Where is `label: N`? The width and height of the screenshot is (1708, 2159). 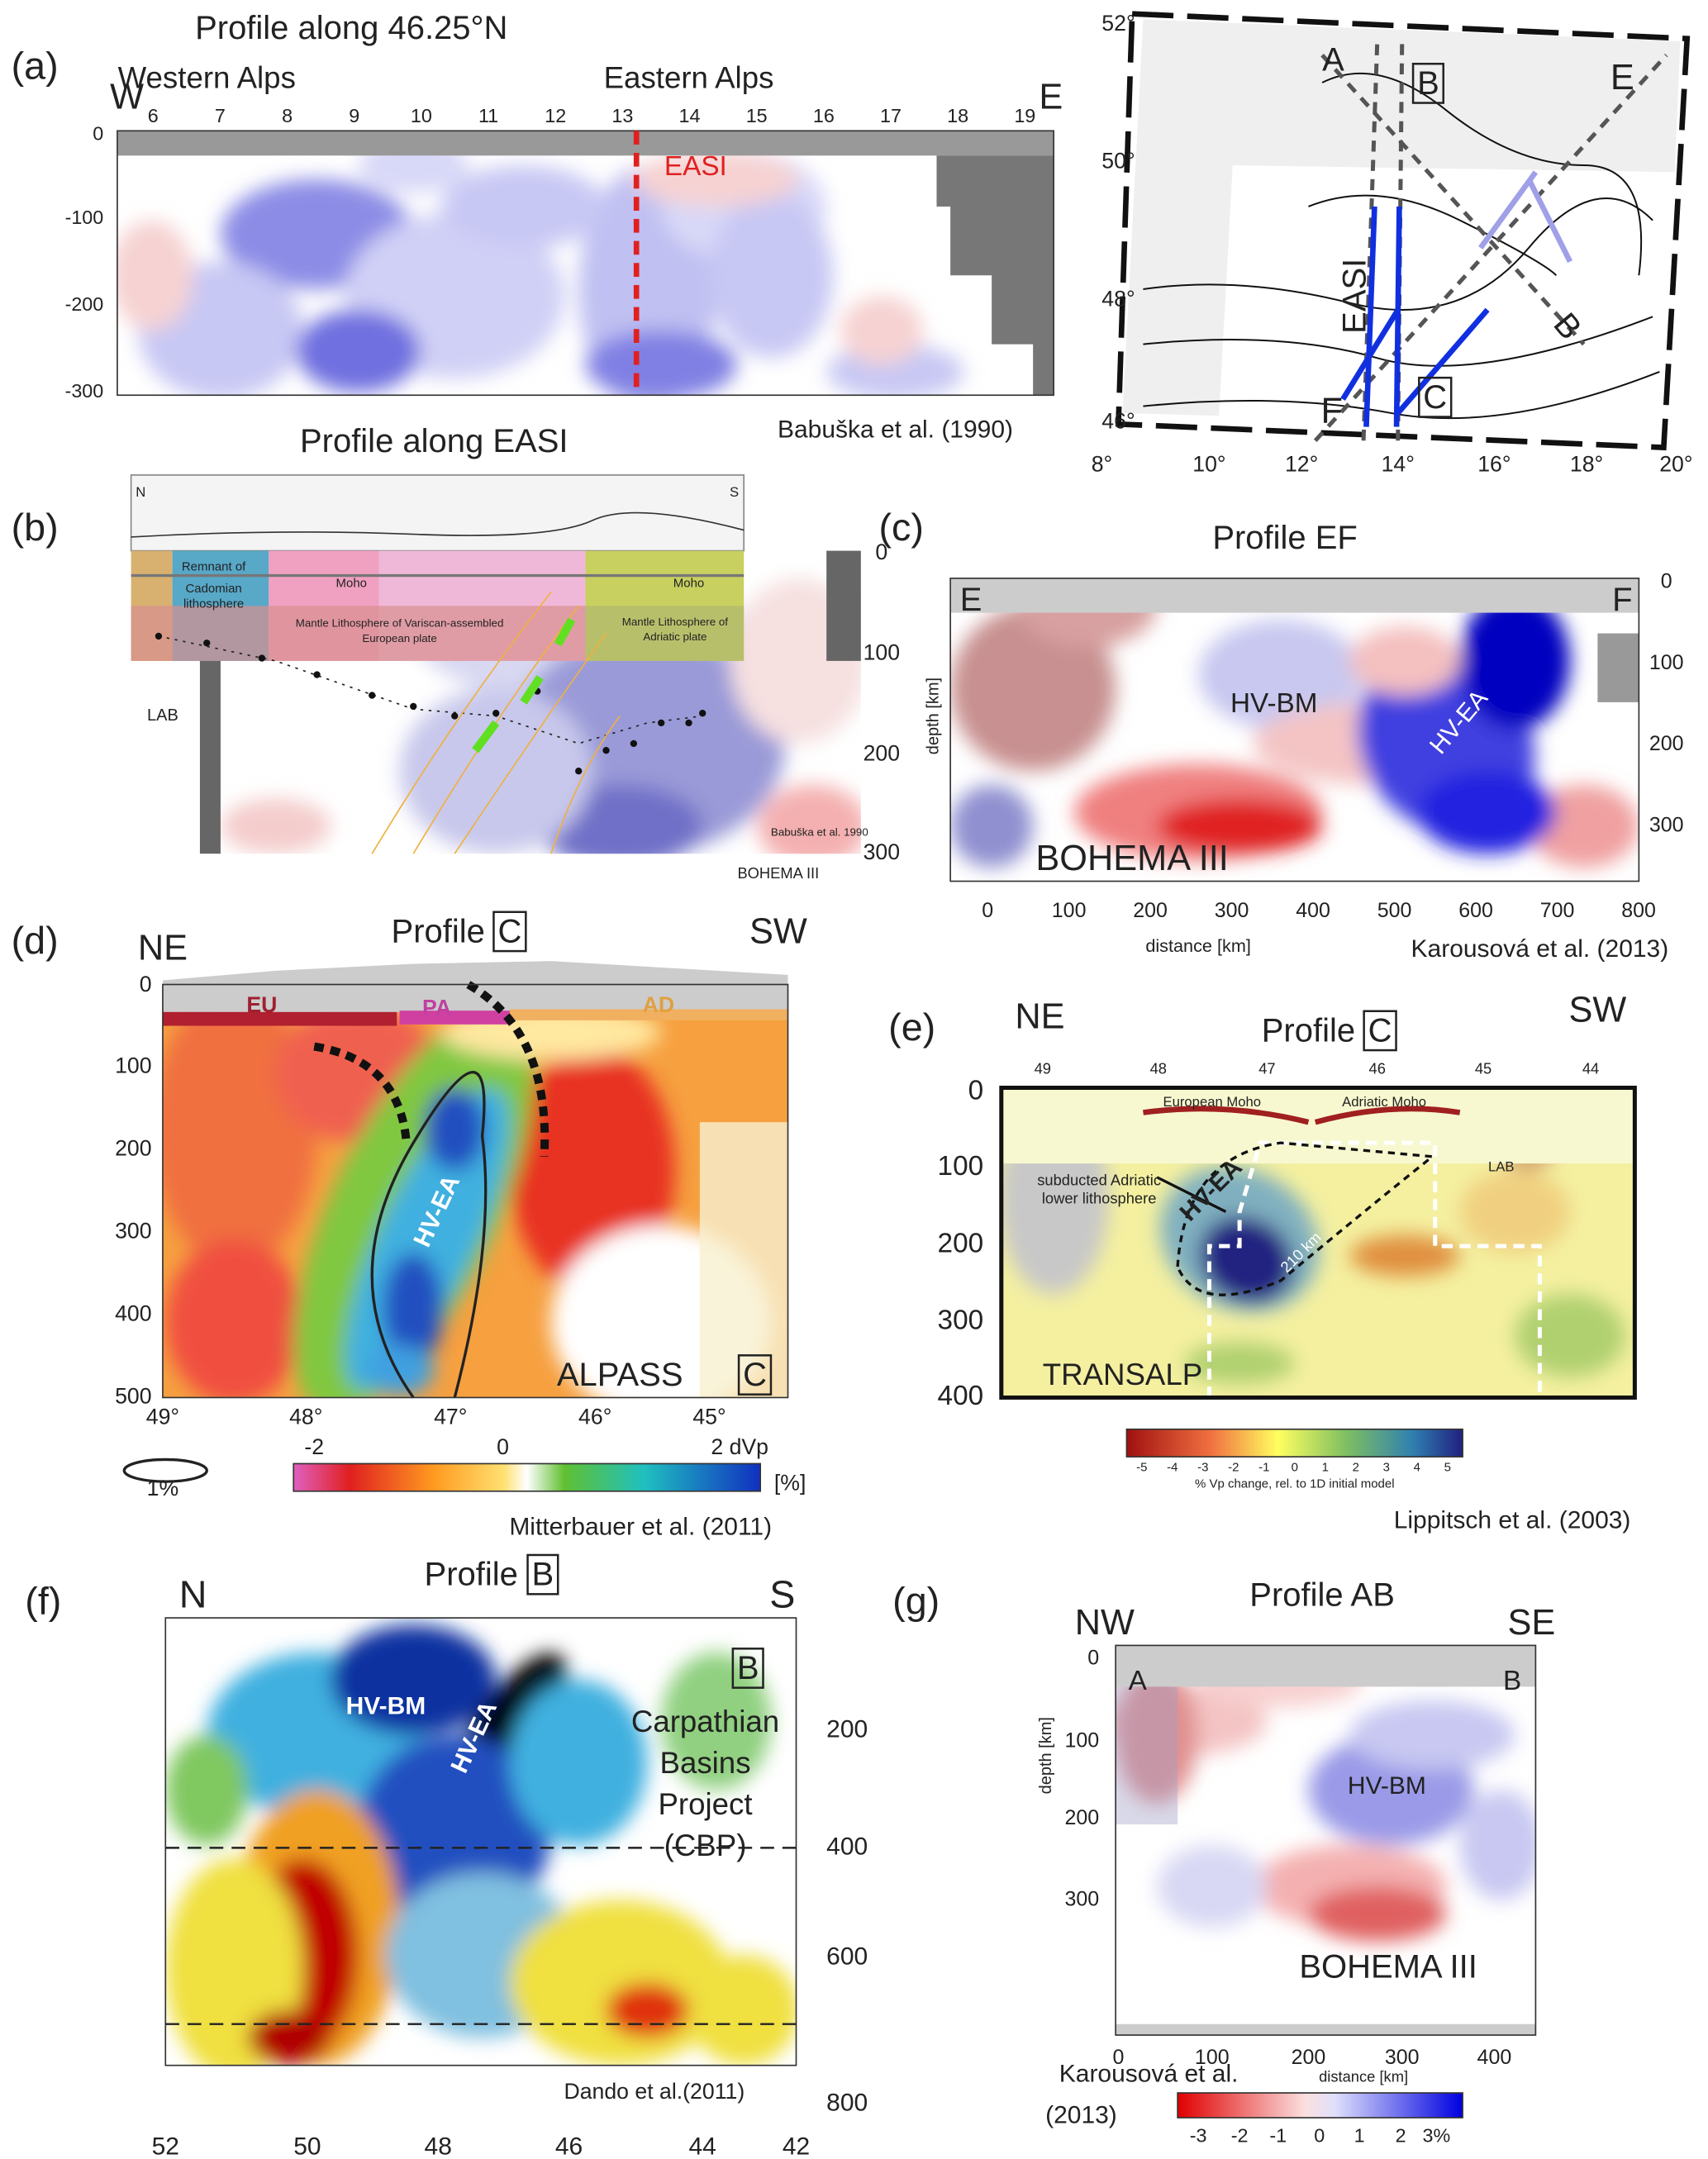 label: N is located at coordinates (140, 492).